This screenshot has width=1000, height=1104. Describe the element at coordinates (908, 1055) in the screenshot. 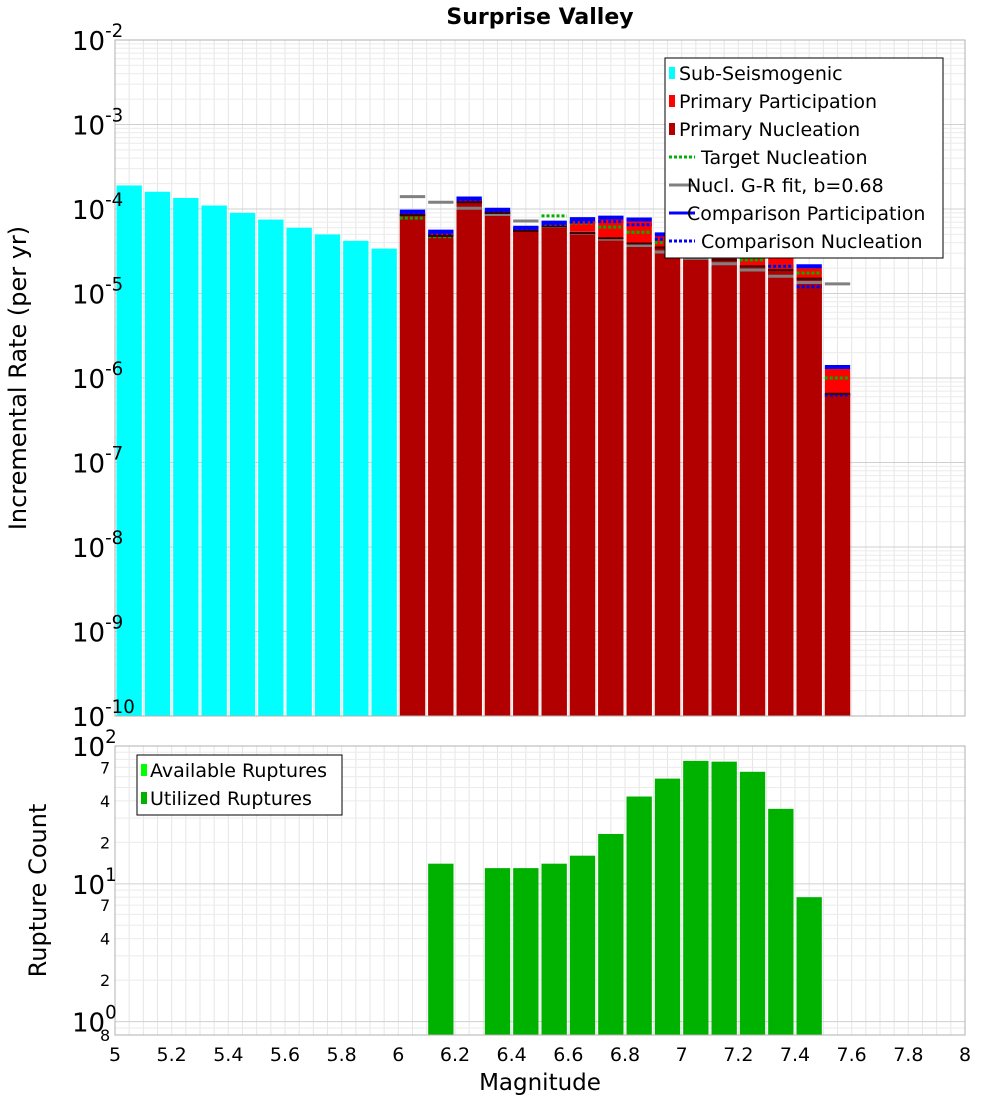

I see `x-tick-label: 7.8` at that location.